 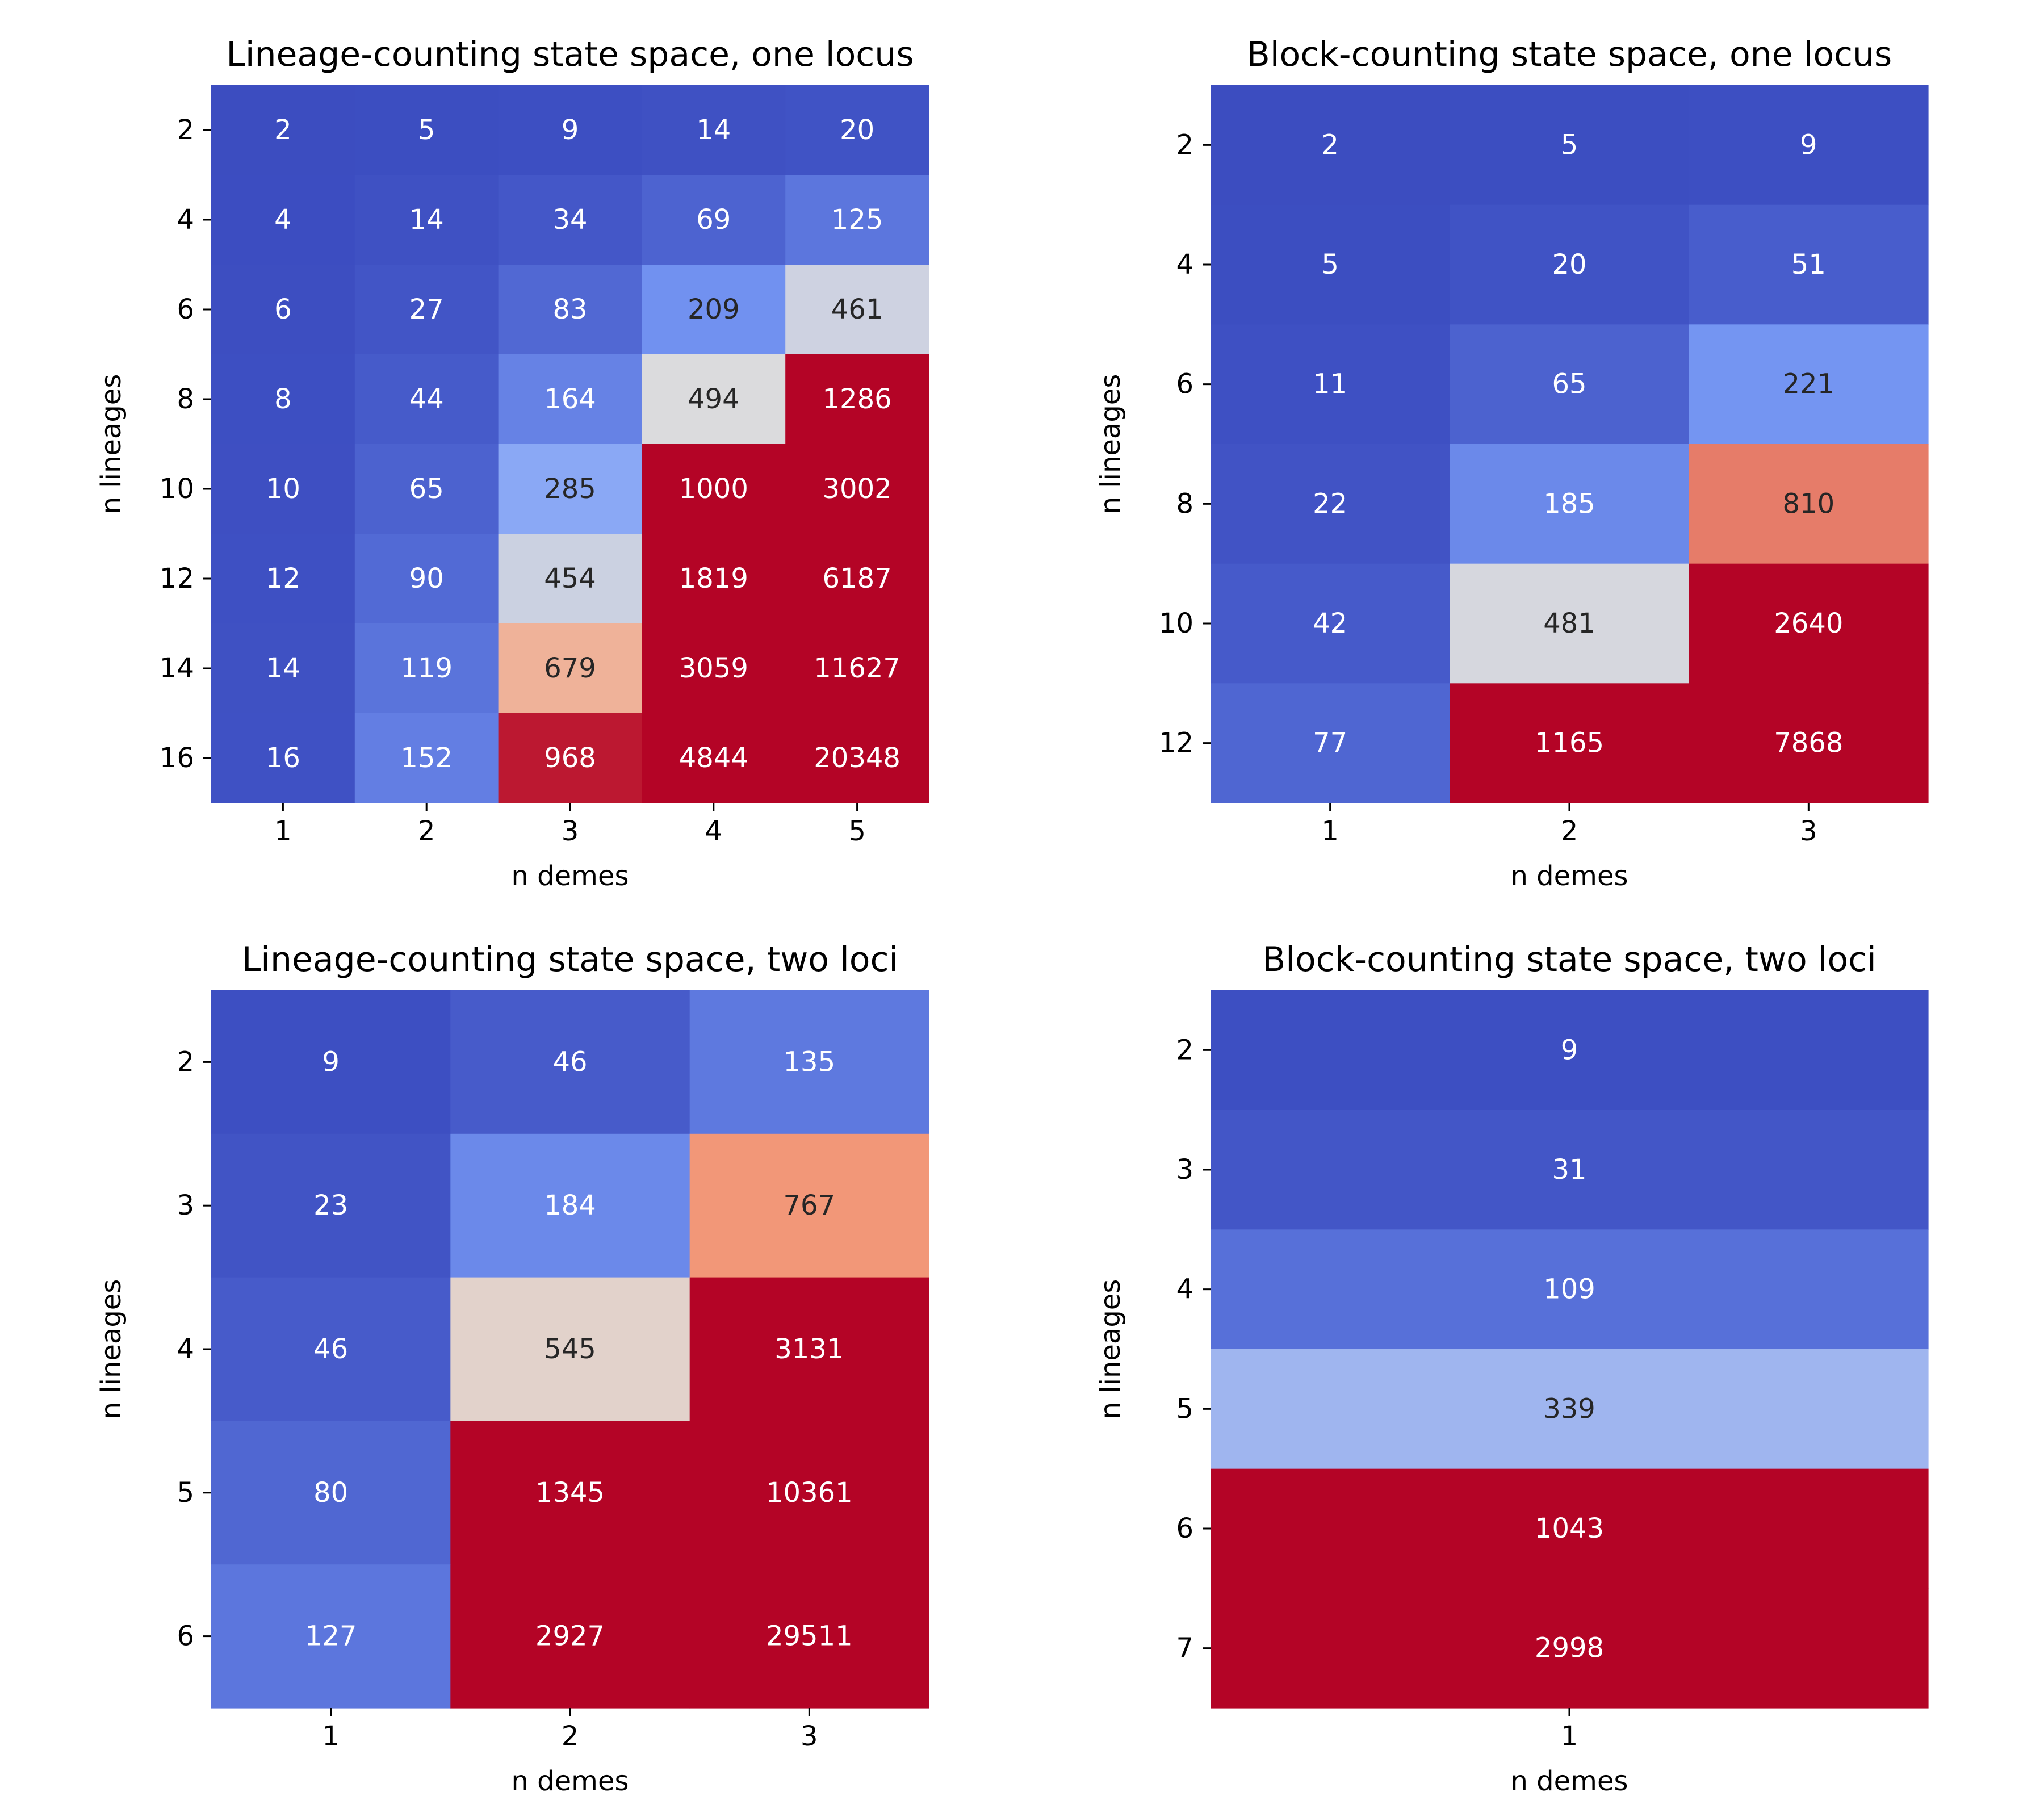 I want to click on cell-value-label: 339, so click(x=1569, y=1409).